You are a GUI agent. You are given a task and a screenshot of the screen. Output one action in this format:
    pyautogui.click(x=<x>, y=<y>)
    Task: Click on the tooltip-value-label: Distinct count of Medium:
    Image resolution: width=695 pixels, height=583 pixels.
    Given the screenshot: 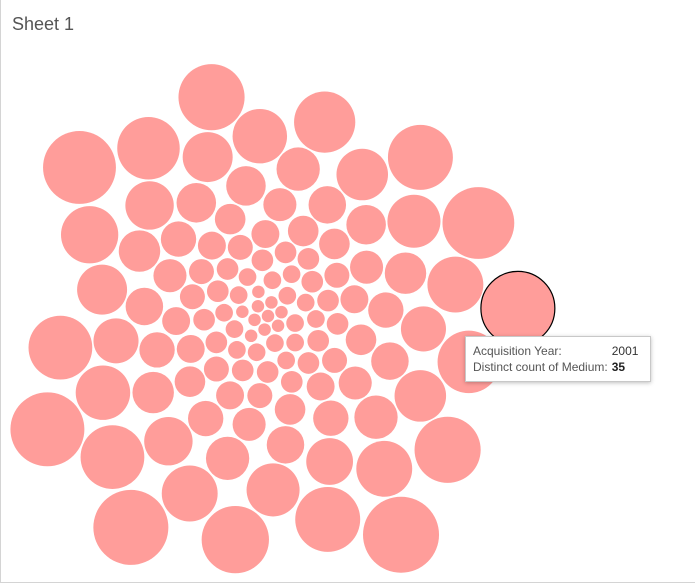 What is the action you would take?
    pyautogui.click(x=540, y=367)
    